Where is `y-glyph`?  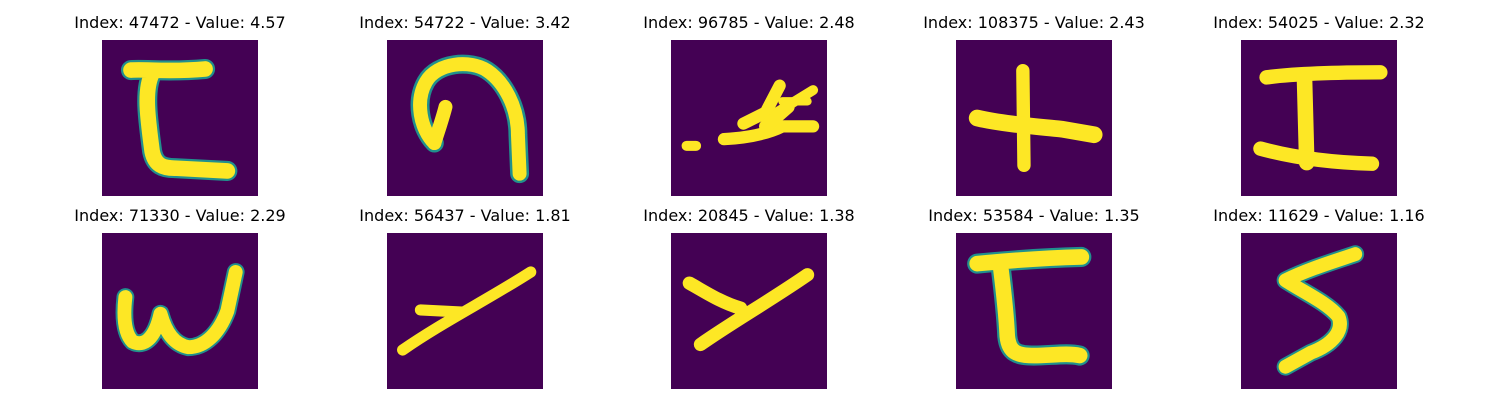 y-glyph is located at coordinates (749, 311).